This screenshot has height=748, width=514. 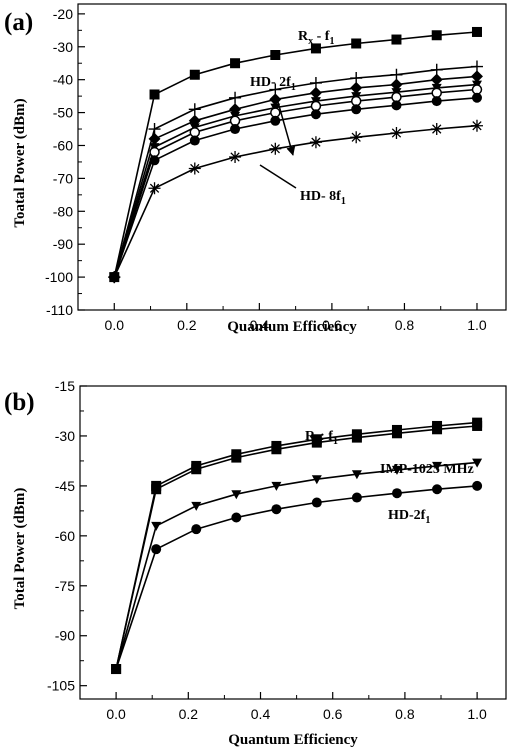 I want to click on y-tick-label: -60, so click(x=65, y=536).